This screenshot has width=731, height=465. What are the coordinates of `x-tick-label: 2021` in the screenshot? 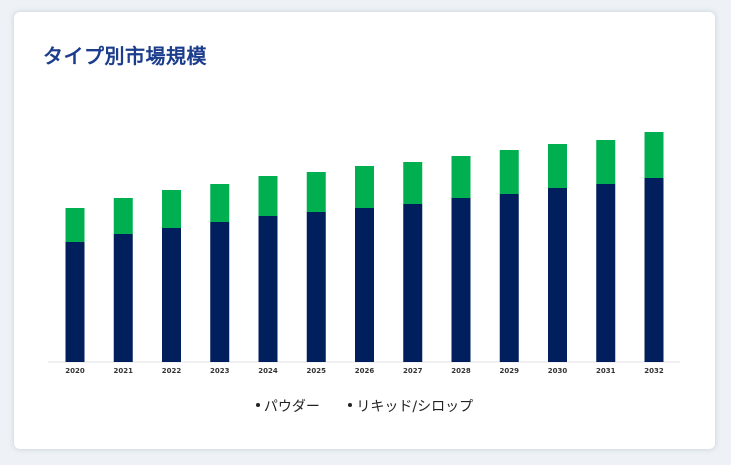 It's located at (124, 371).